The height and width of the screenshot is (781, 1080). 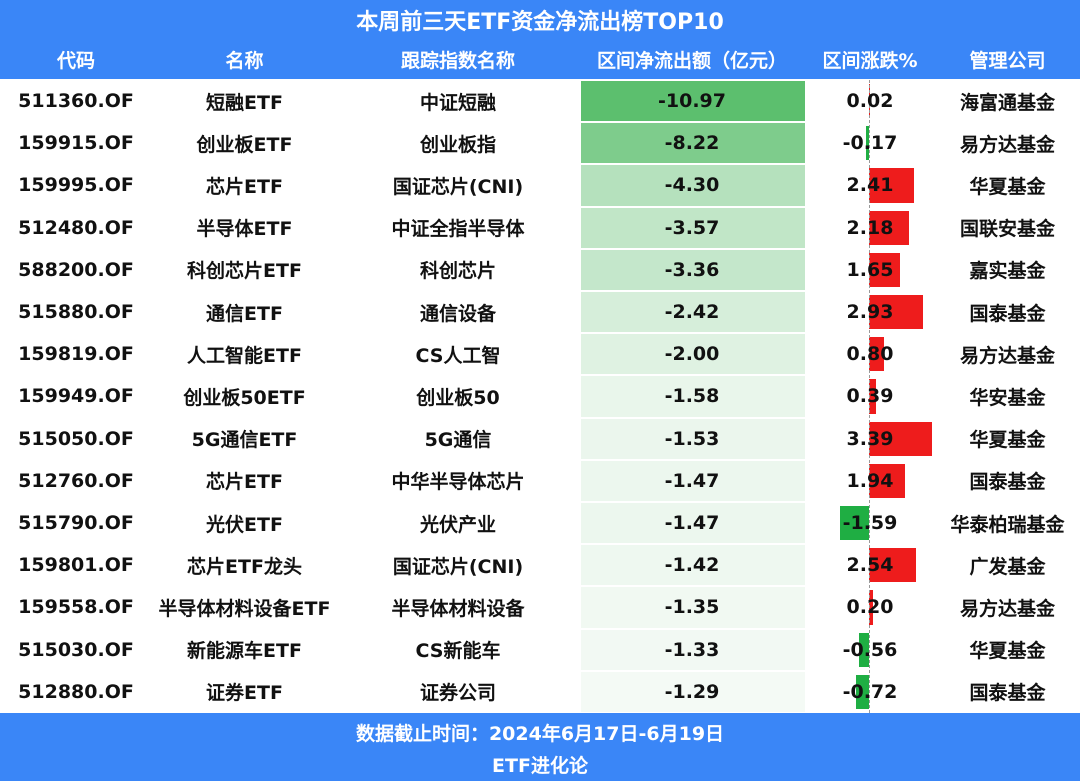 I want to click on header-code: 代码, so click(x=75, y=61).